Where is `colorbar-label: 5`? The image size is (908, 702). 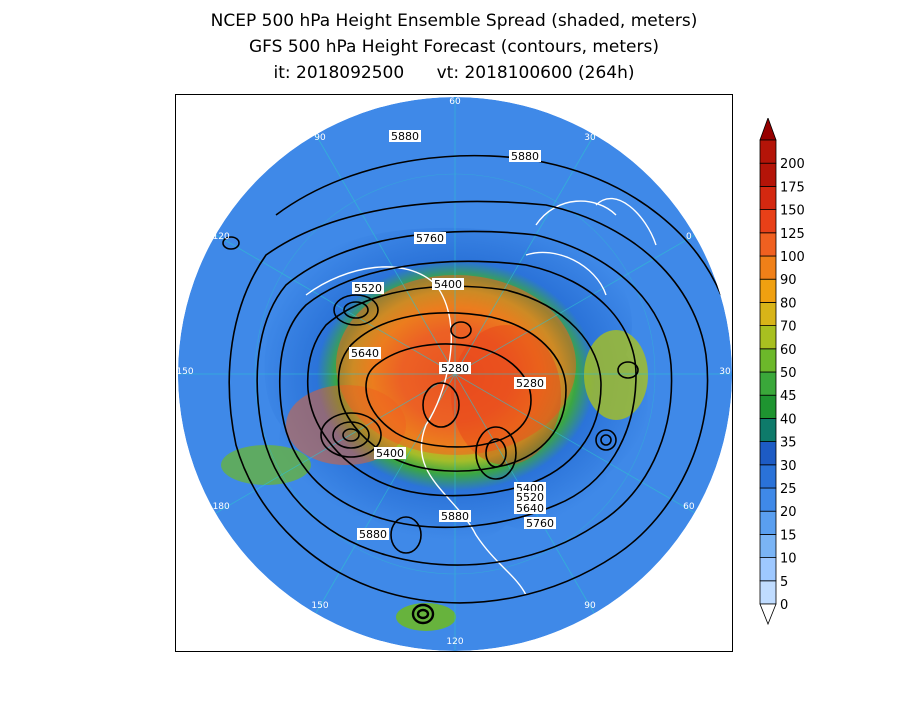
colorbar-label: 5 is located at coordinates (784, 582).